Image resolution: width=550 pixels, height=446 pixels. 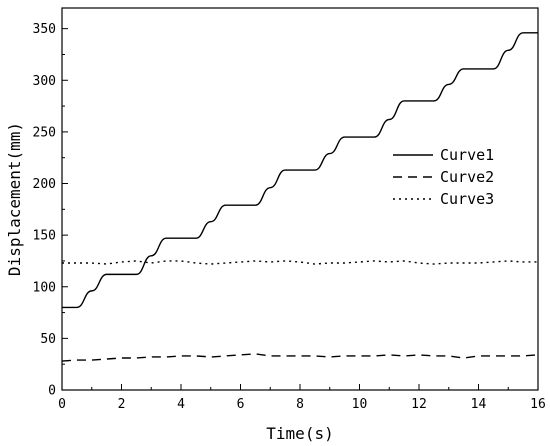 What do you see at coordinates (479, 404) in the screenshot?
I see `x-tick-label: 14` at bounding box center [479, 404].